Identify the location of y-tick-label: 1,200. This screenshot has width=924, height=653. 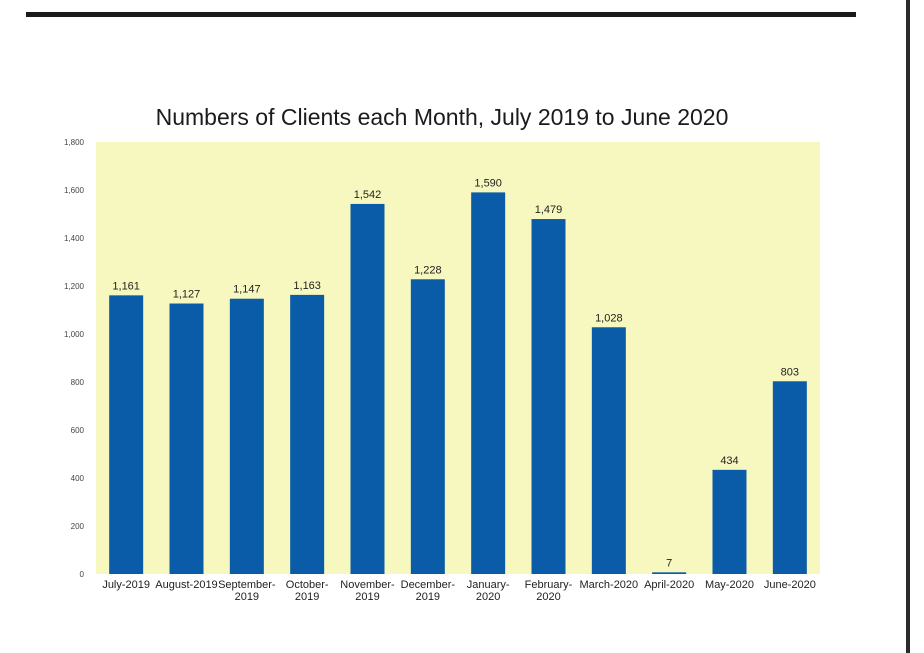
(74, 286).